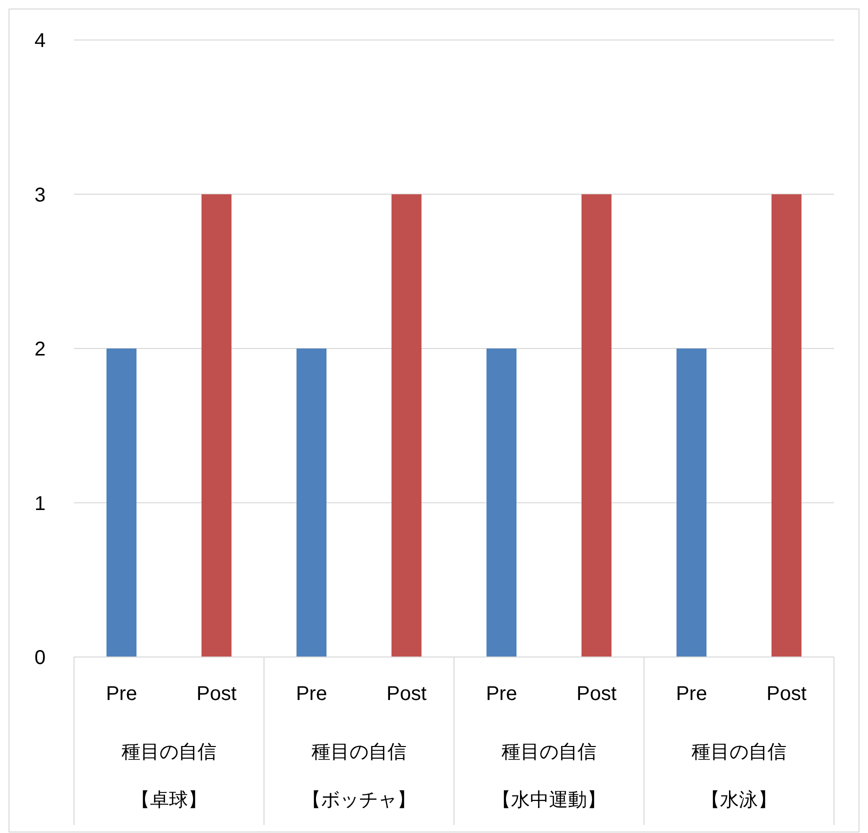  What do you see at coordinates (549, 800) in the screenshot?
I see `text: 【水中運動】` at bounding box center [549, 800].